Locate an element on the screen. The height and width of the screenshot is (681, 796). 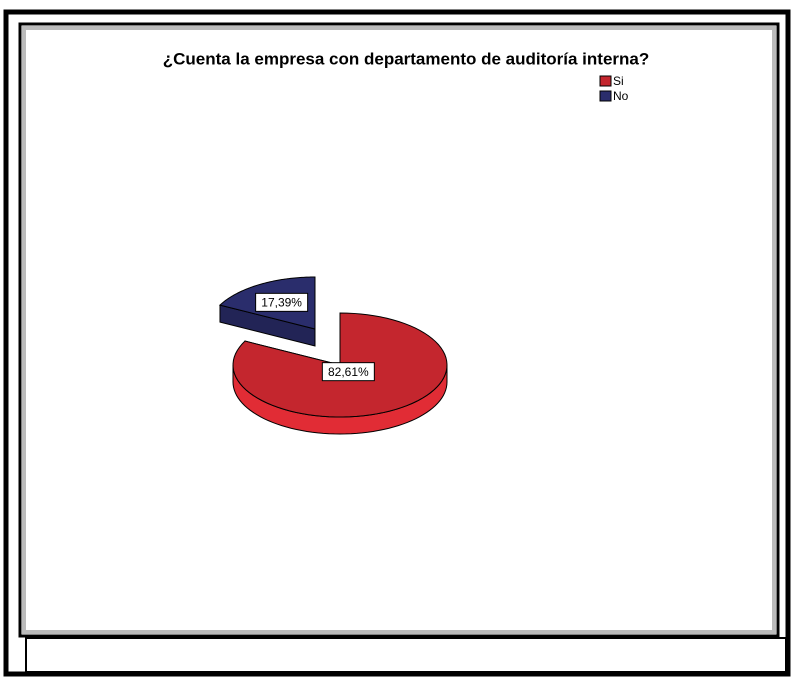
footer-box is located at coordinates (406, 655).